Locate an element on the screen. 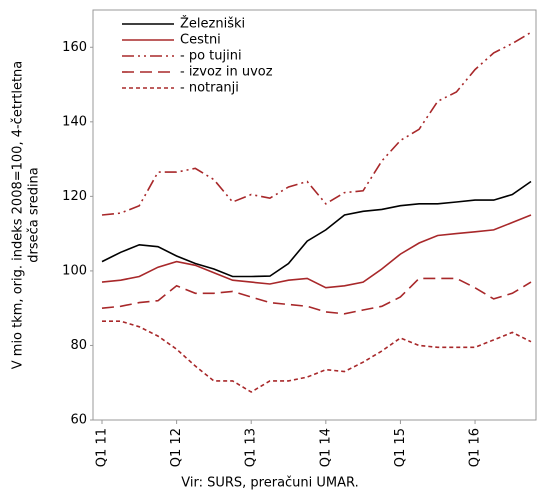 The width and height of the screenshot is (540, 492). y-tick-label: 80 is located at coordinates (78, 345).